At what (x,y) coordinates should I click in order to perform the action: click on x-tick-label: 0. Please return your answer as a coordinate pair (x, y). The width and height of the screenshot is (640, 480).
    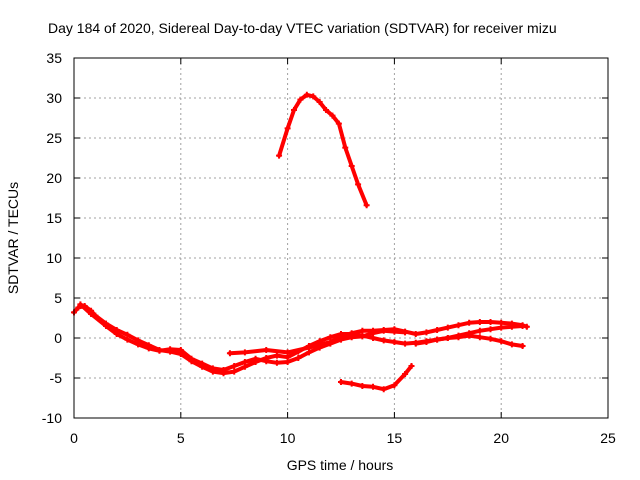
    Looking at the image, I should click on (74, 438).